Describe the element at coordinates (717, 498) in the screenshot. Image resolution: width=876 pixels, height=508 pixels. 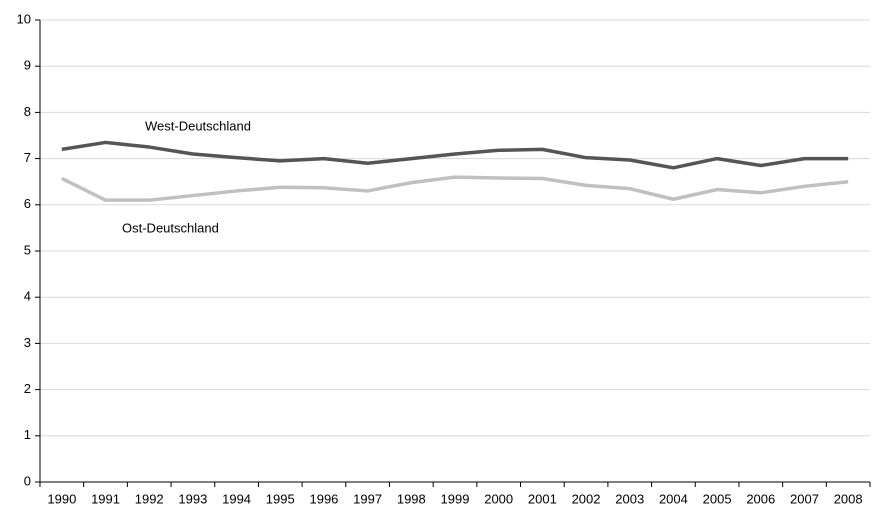
I see `x-tick-label: 2005` at that location.